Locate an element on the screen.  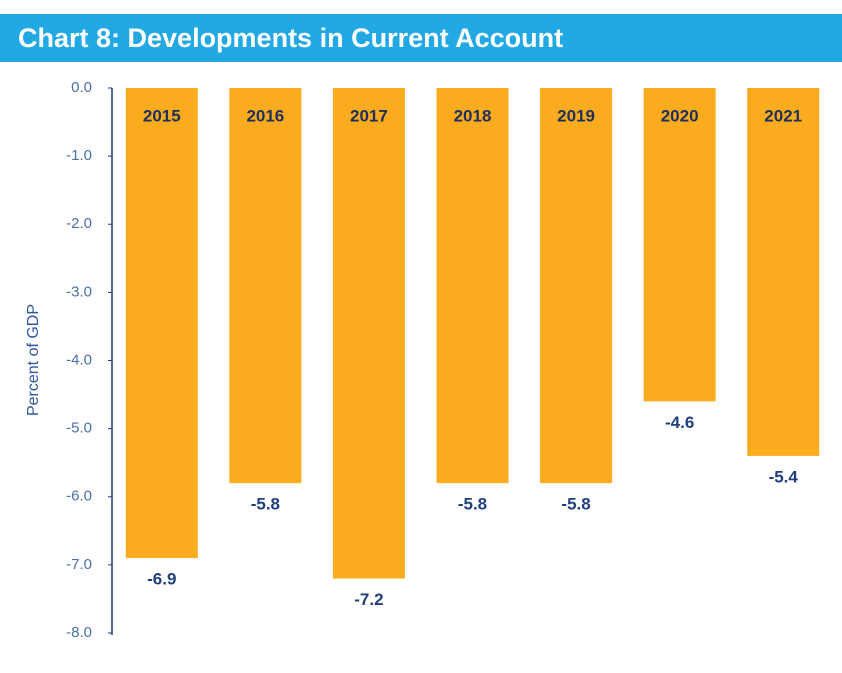
y-tick-label: -4.0 is located at coordinates (79, 359).